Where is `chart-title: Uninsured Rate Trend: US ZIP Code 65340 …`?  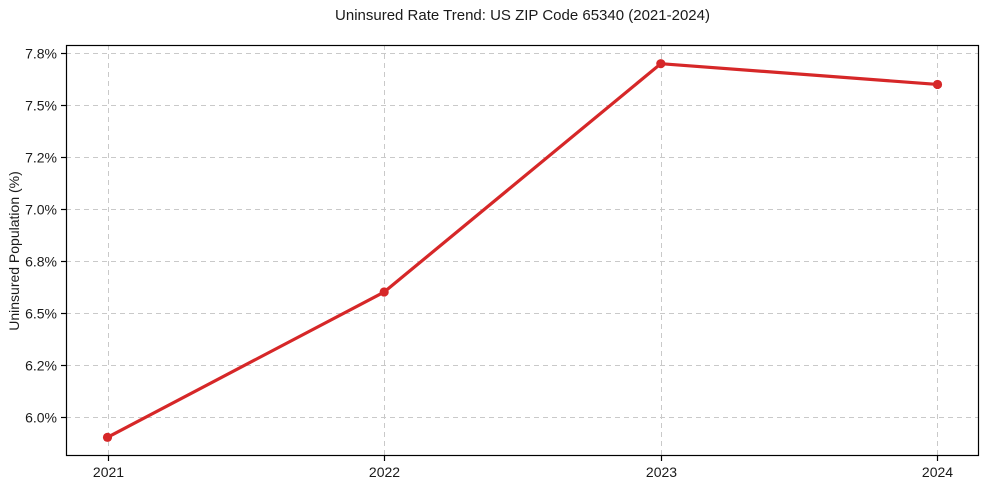 chart-title: Uninsured Rate Trend: US ZIP Code 65340 … is located at coordinates (522, 15).